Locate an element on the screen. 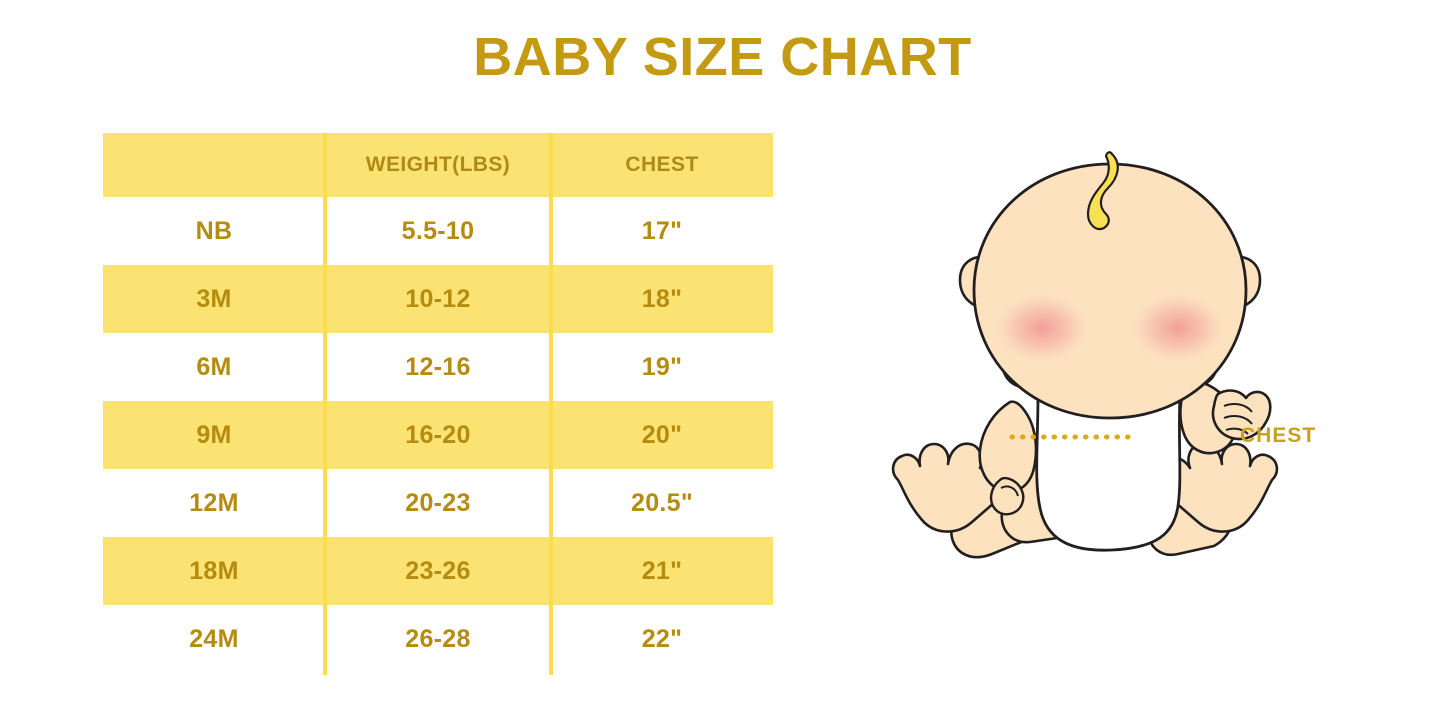 This screenshot has width=1445, height=723. baby-right-cheek is located at coordinates (1178, 328).